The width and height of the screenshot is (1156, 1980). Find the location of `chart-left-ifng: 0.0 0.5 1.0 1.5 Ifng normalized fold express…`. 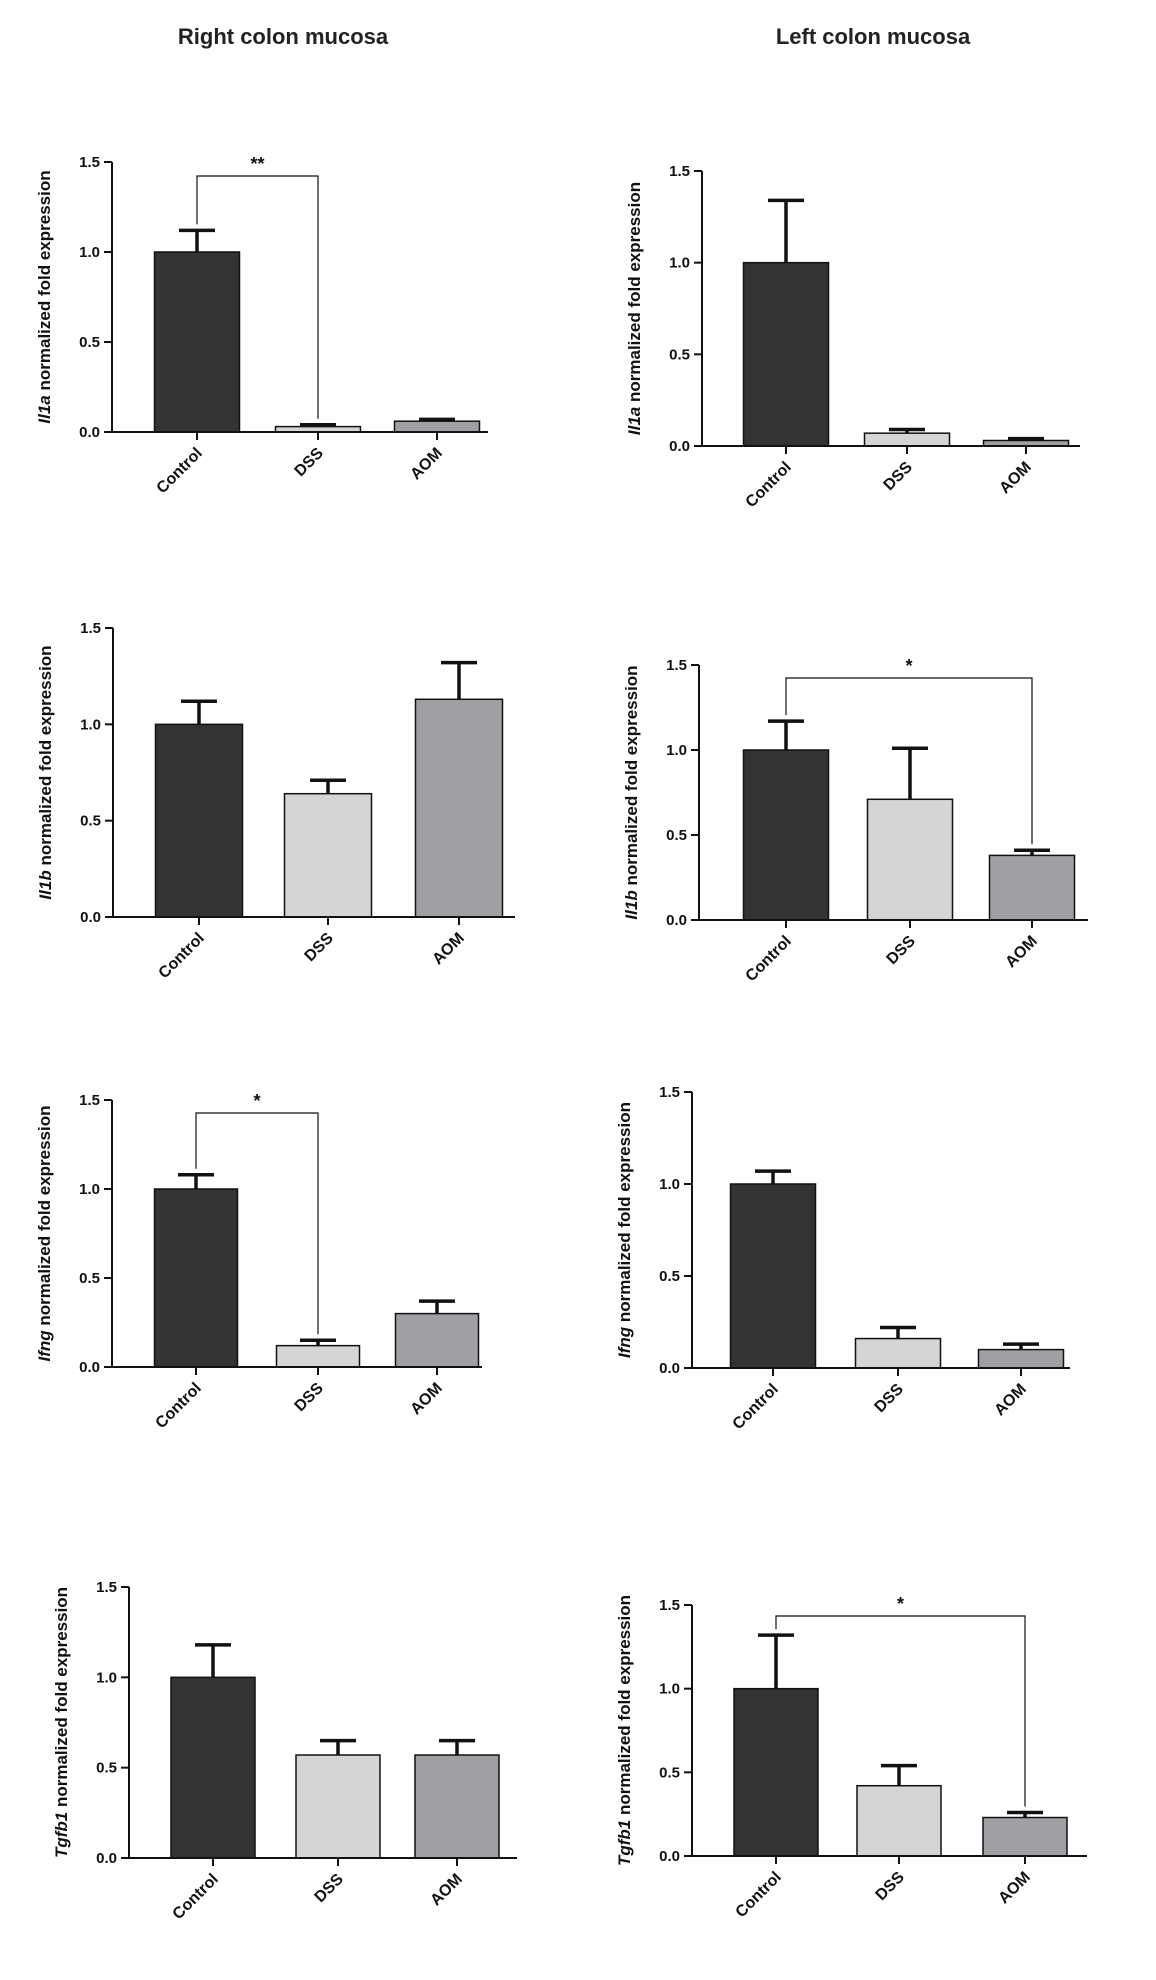

chart-left-ifng: 0.0 0.5 1.0 1.5 Ifng normalized fold express… is located at coordinates (842, 1258).